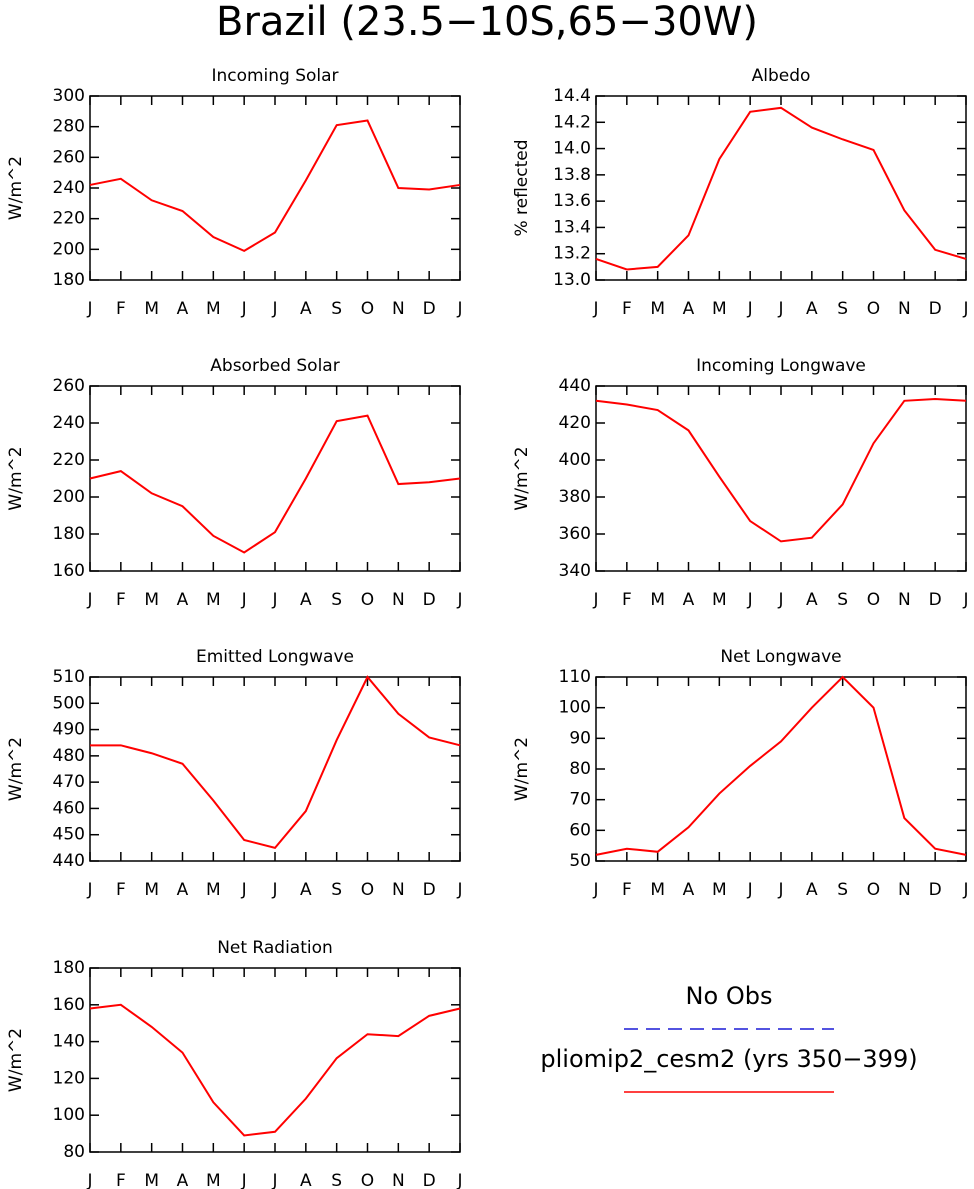 Image resolution: width=974 pixels, height=1189 pixels. Describe the element at coordinates (572, 175) in the screenshot. I see `y-tick-label: 13.8` at that location.